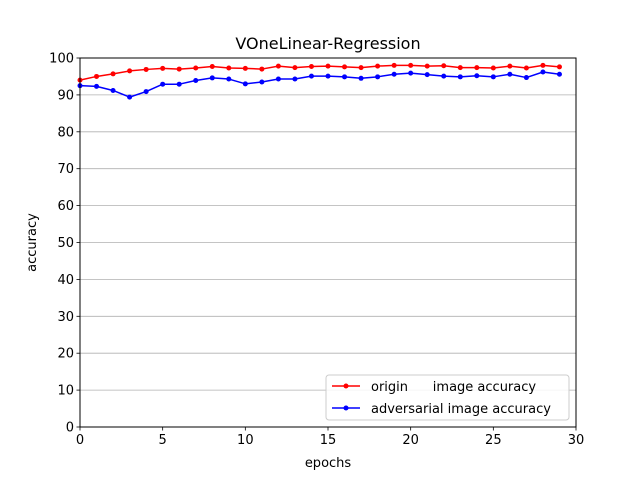  What do you see at coordinates (461, 409) in the screenshot?
I see `legend-label-adversarial: adversarial image accuracy` at bounding box center [461, 409].